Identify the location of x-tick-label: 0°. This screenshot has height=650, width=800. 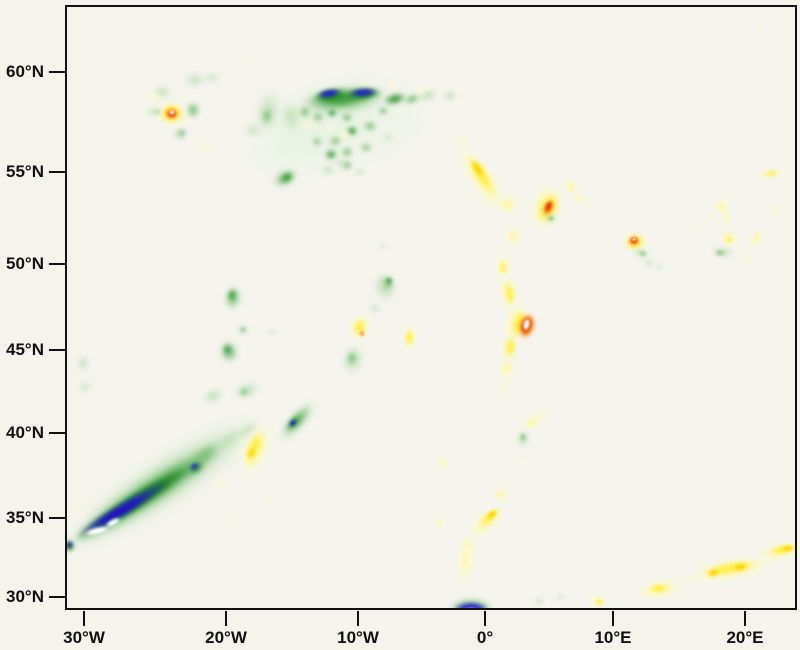
(485, 637).